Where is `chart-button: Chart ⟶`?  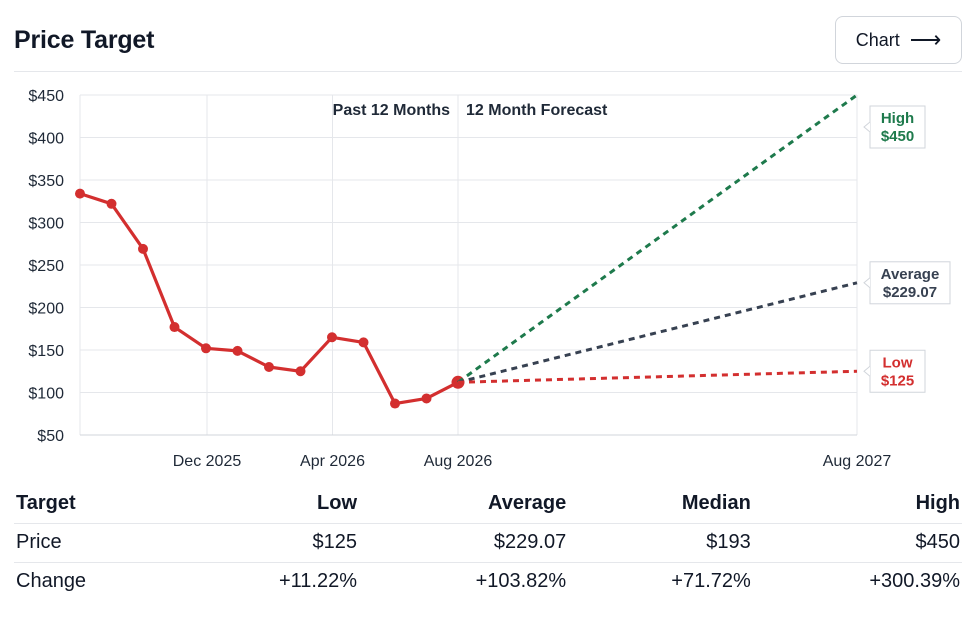
chart-button: Chart ⟶ is located at coordinates (898, 40).